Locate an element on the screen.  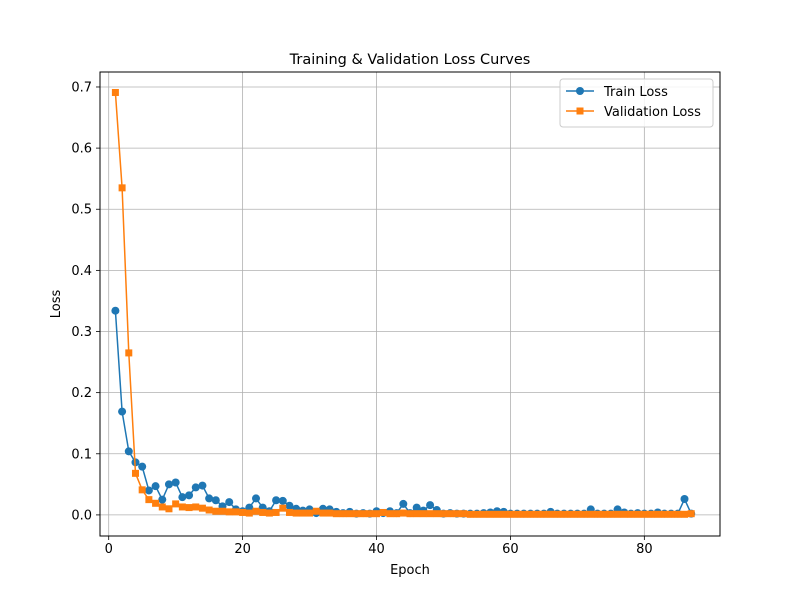
x-tick-label: 0 is located at coordinates (109, 549).